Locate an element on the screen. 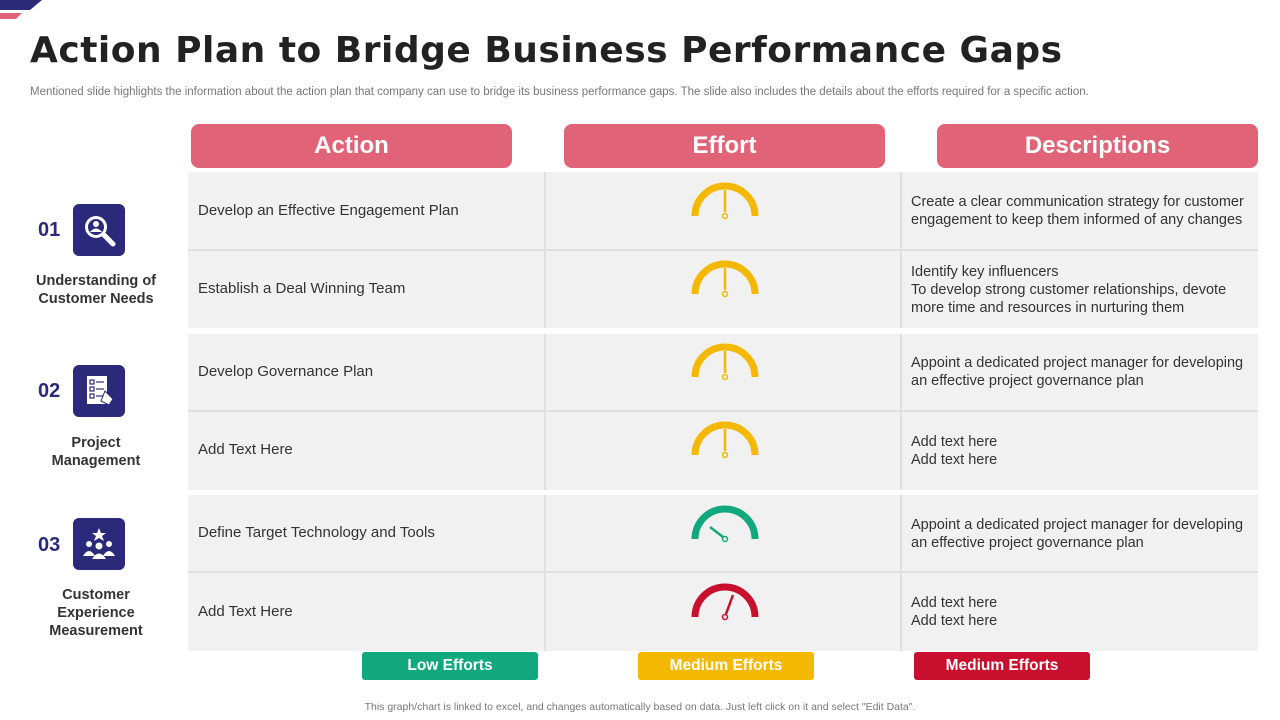  team-star-icon is located at coordinates (99, 544).